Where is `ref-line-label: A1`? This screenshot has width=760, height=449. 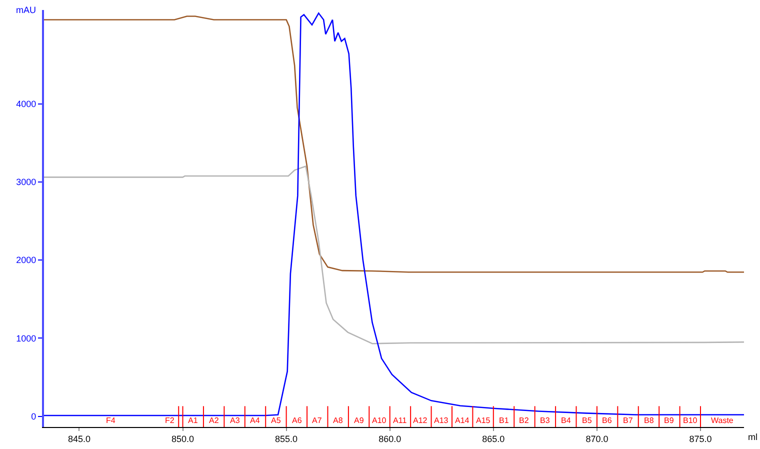 ref-line-label: A1 is located at coordinates (193, 420).